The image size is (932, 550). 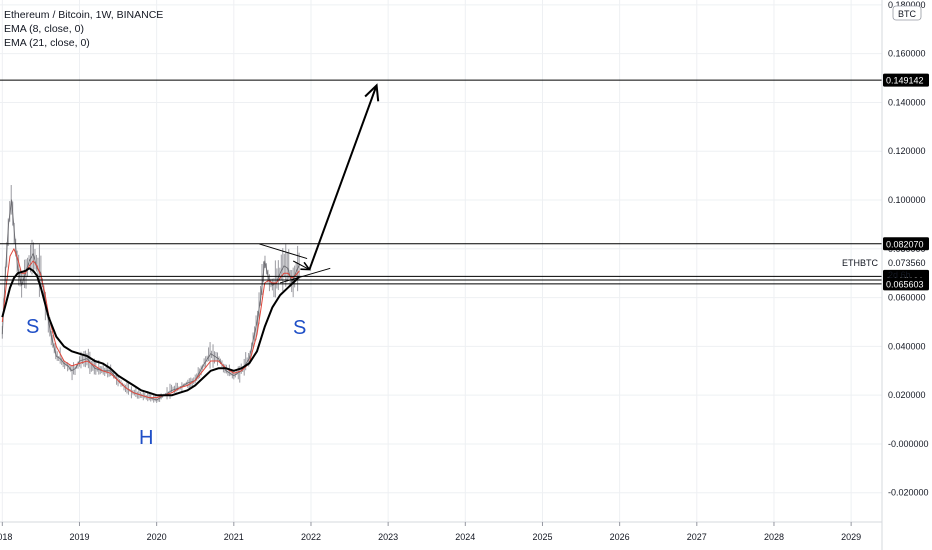 What do you see at coordinates (908, 493) in the screenshot?
I see `y-tick-label: -0.020000` at bounding box center [908, 493].